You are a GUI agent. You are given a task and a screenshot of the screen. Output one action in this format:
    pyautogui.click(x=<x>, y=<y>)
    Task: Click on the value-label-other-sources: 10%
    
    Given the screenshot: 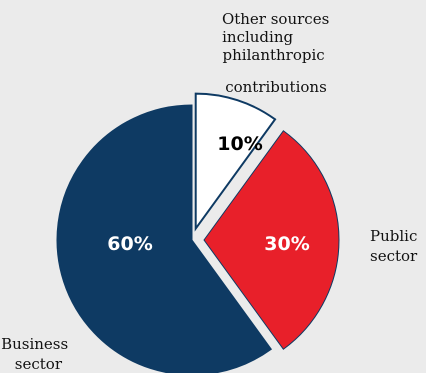 What is the action you would take?
    pyautogui.click(x=239, y=144)
    